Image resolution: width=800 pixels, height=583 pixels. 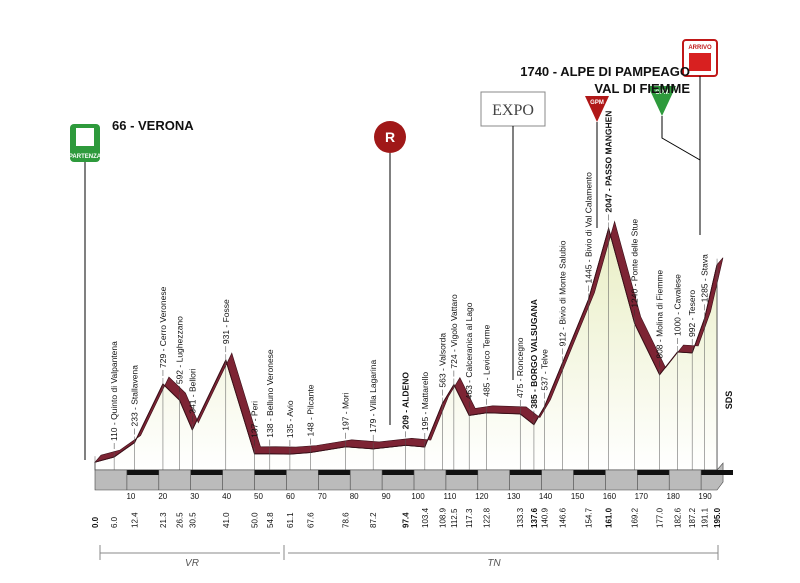 I want to click on gpm-leader, so click(x=681, y=175).